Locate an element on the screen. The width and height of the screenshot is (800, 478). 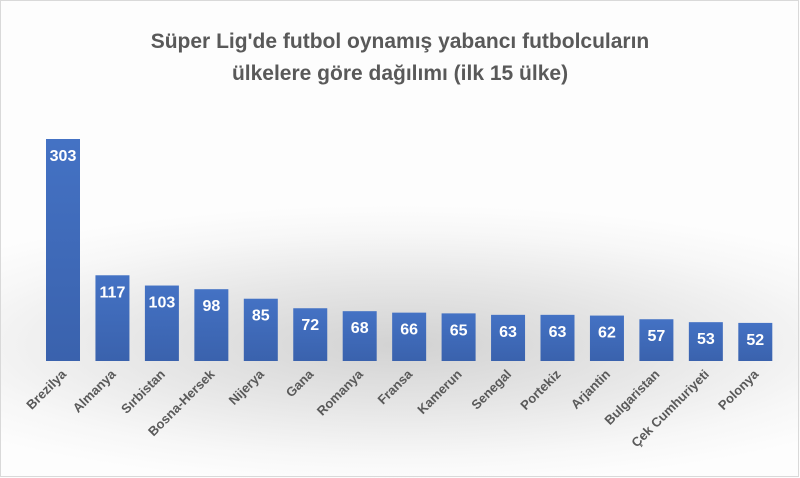
bar-Kamerun is located at coordinates (458, 337).